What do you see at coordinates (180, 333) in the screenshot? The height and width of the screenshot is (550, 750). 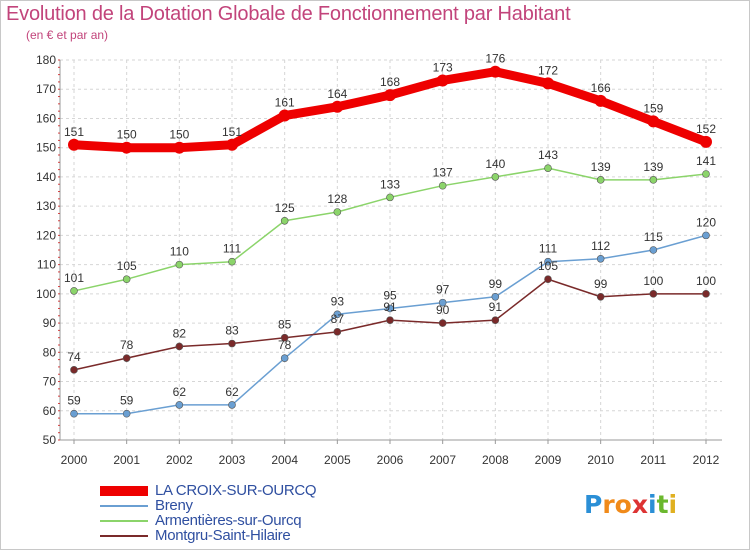 I see `data-label-3: 82` at bounding box center [180, 333].